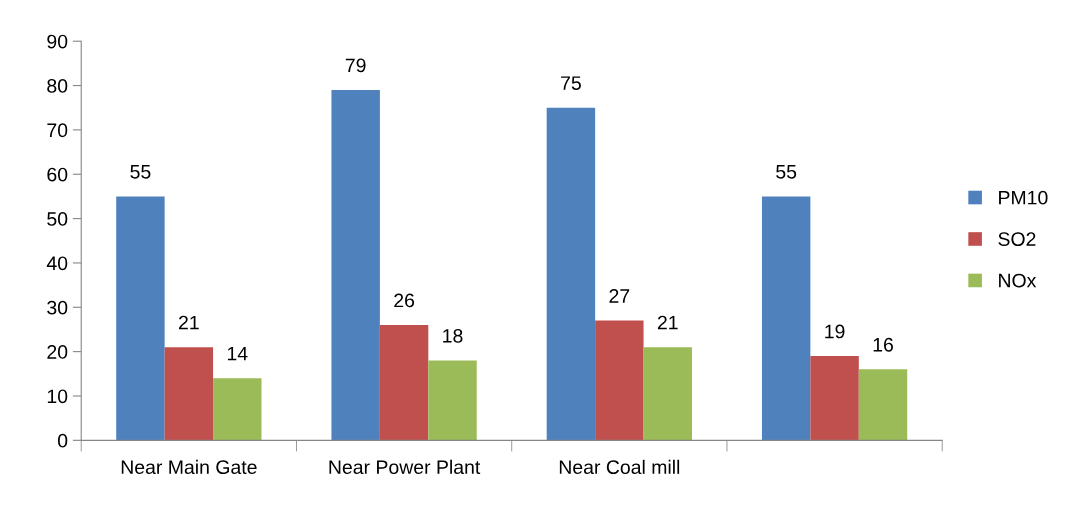  I want to click on y-tick-label: 70, so click(57, 130).